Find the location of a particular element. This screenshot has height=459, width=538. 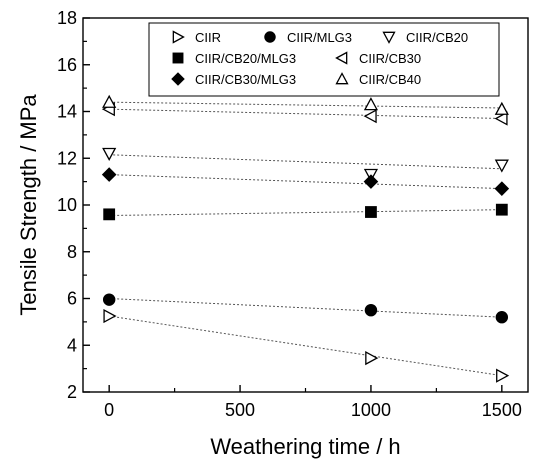

y-tick-label: 6 is located at coordinates (72, 299).